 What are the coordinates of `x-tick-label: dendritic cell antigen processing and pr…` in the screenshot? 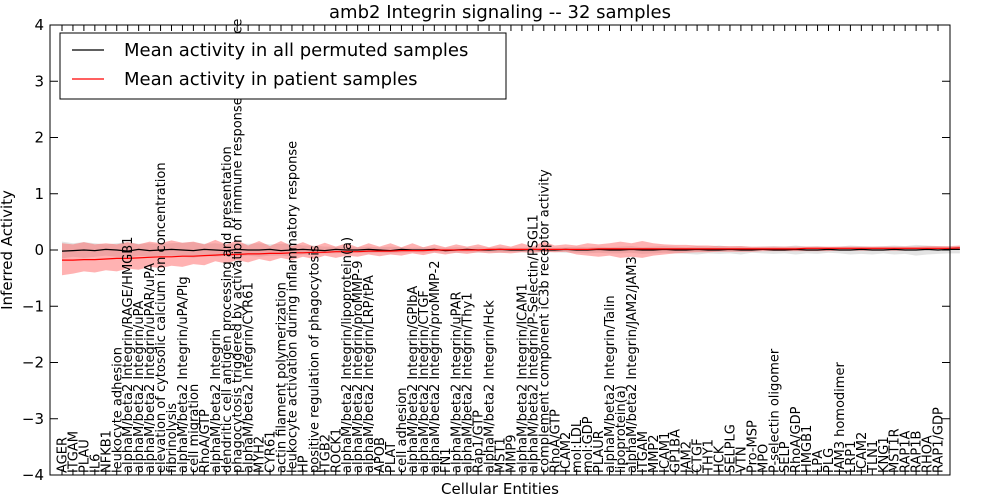 It's located at (227, 309).